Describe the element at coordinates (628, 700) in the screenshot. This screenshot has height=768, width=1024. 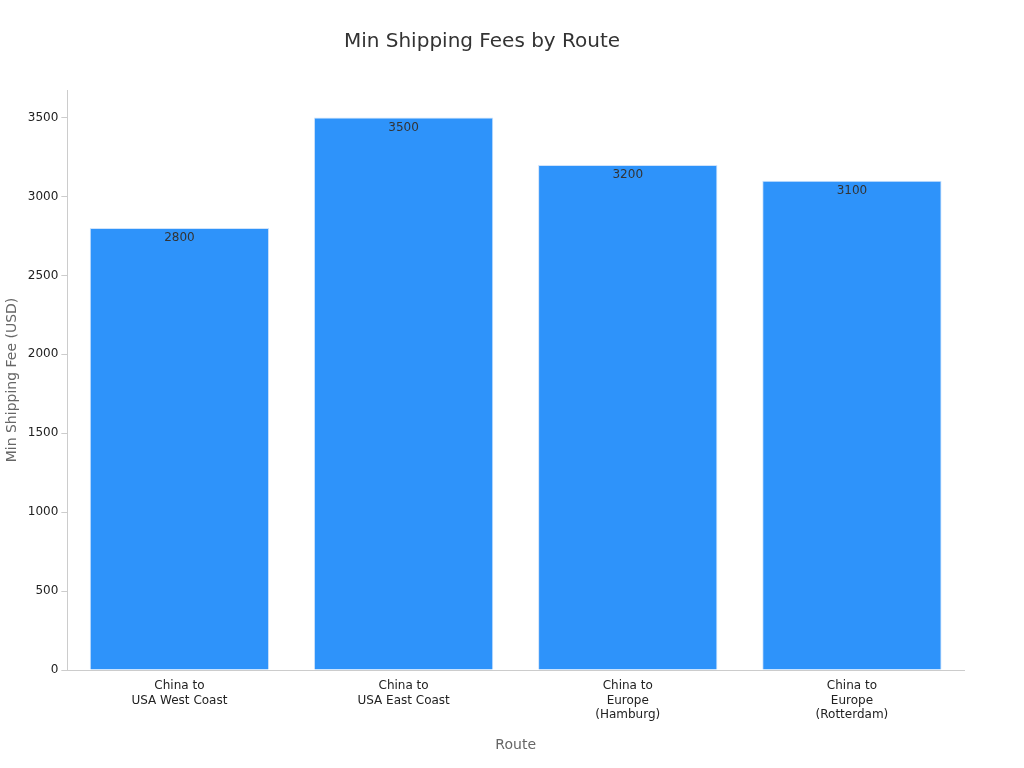
I see `x-tick-label: China to Europe (Hamburg)` at that location.